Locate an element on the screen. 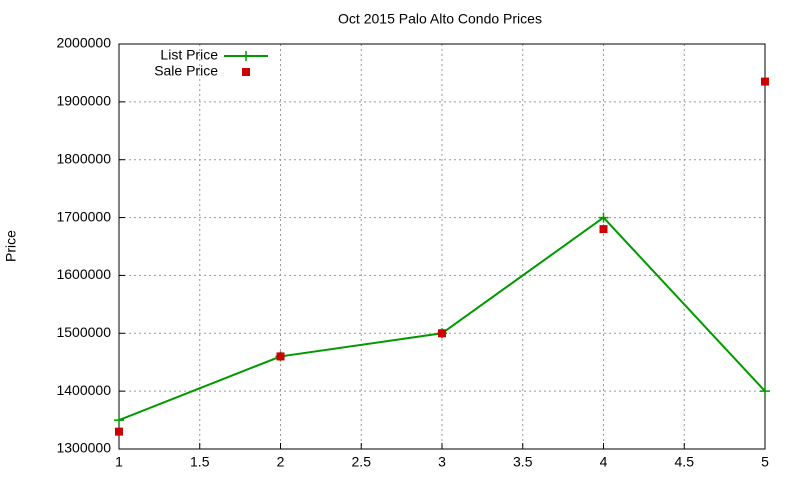 The width and height of the screenshot is (800, 480). y-tick-label: 1700000 is located at coordinates (83, 216).